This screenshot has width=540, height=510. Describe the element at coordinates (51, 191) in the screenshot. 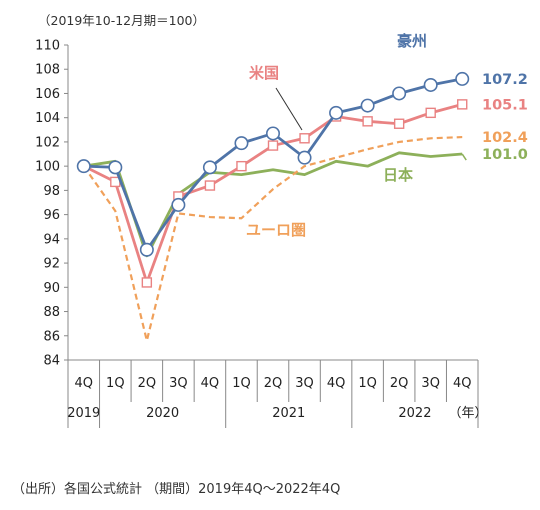

I see `y-tick-label: 98` at that location.